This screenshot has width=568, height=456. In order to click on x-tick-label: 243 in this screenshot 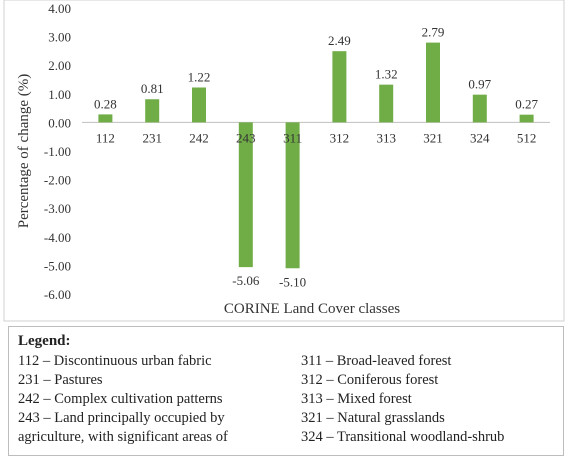, I will do `click(246, 137)`.